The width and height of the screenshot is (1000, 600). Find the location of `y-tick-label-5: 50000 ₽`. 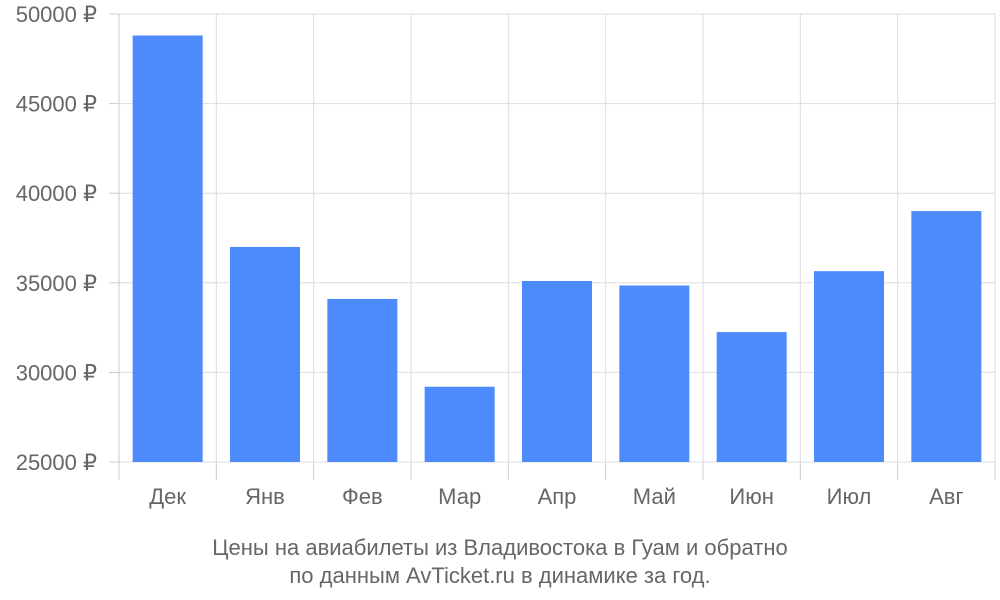

y-tick-label-5: 50000 ₽ is located at coordinates (56, 14).